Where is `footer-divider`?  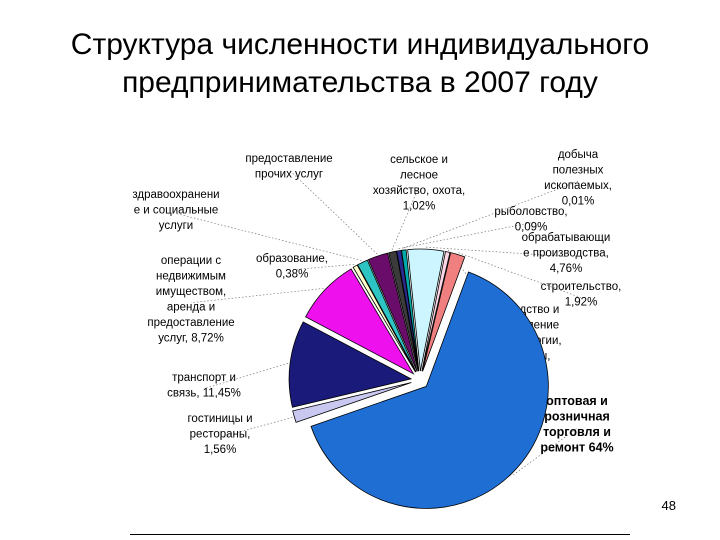 footer-divider is located at coordinates (380, 534).